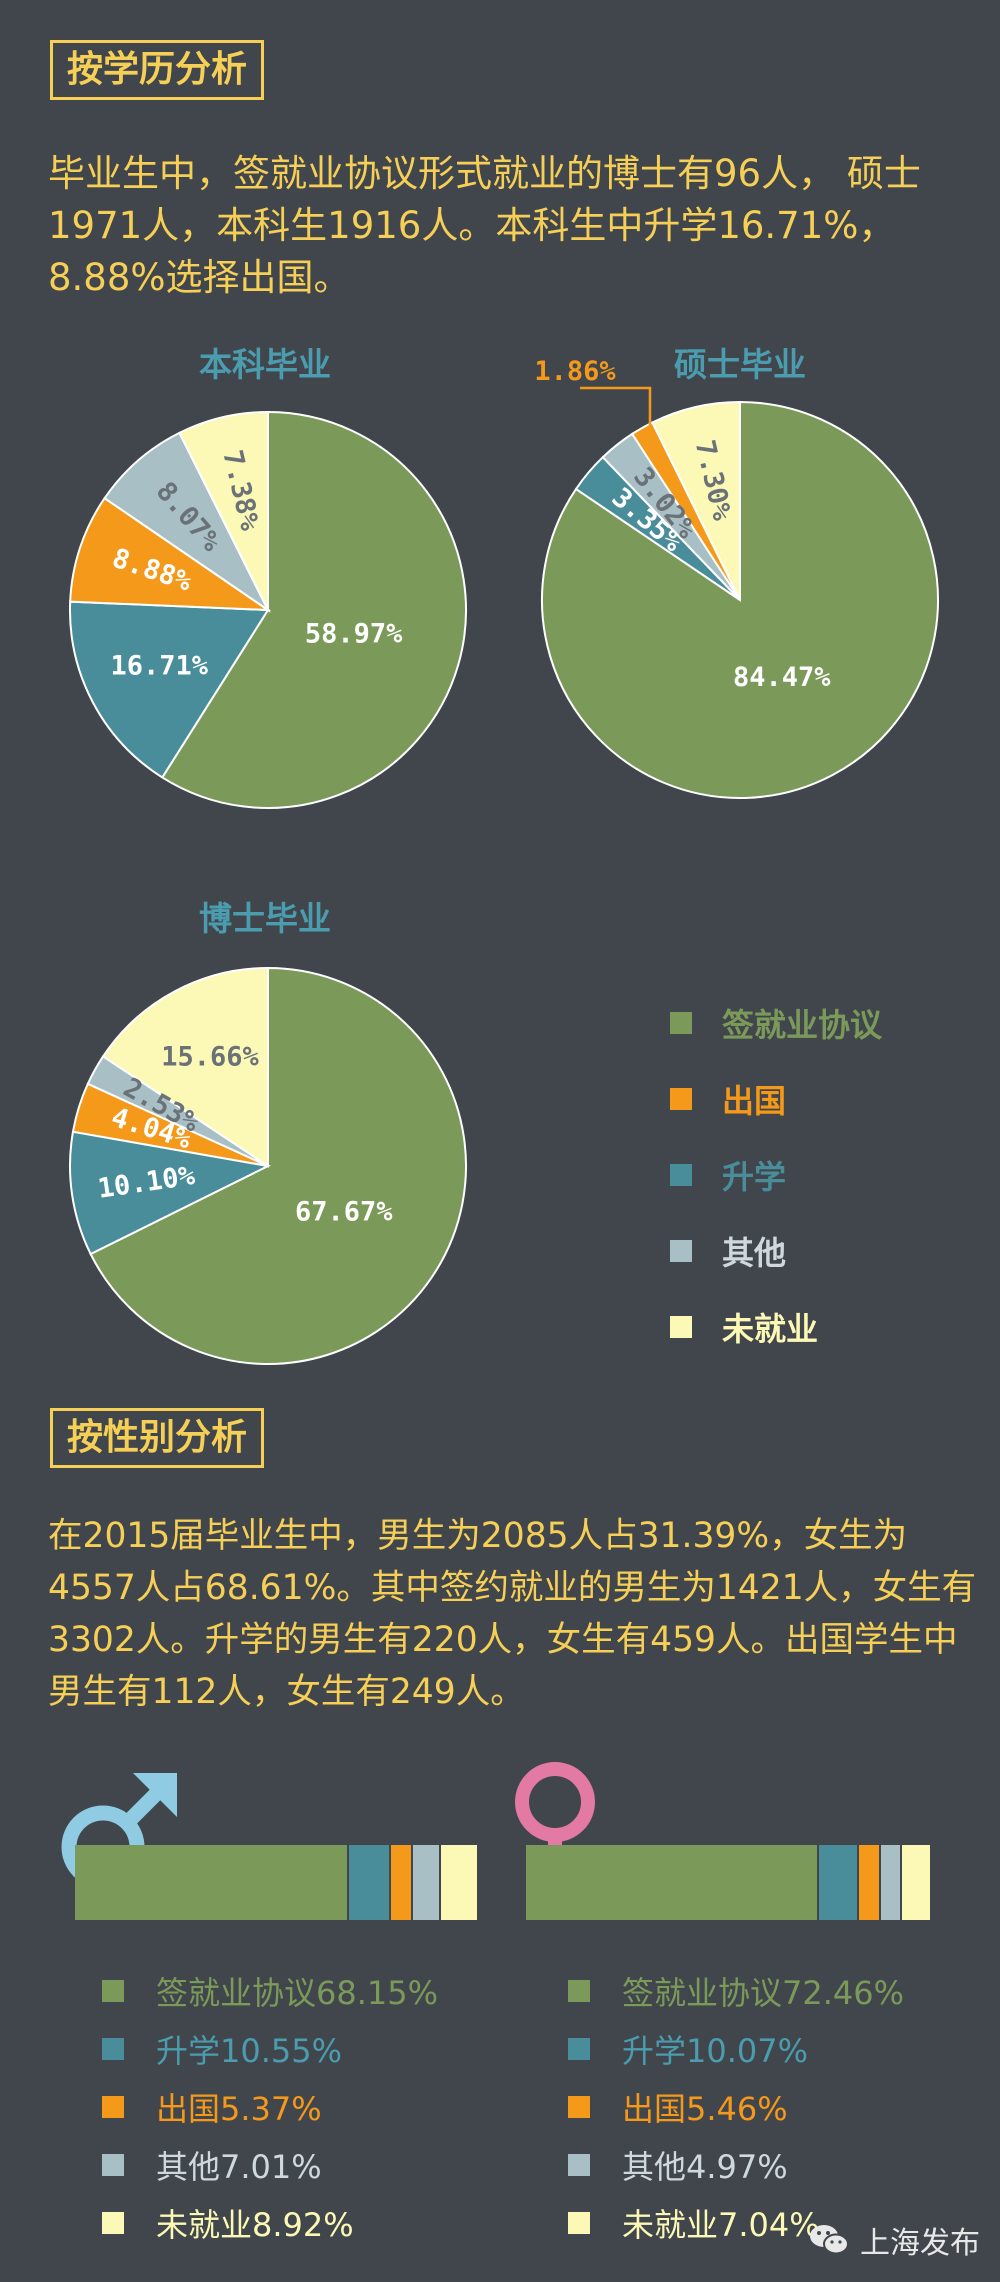 Image resolution: width=1000 pixels, height=2282 pixels. I want to click on pie-legend: 签就业协议 出国 升学 其他 未就业, so click(776, 1175).